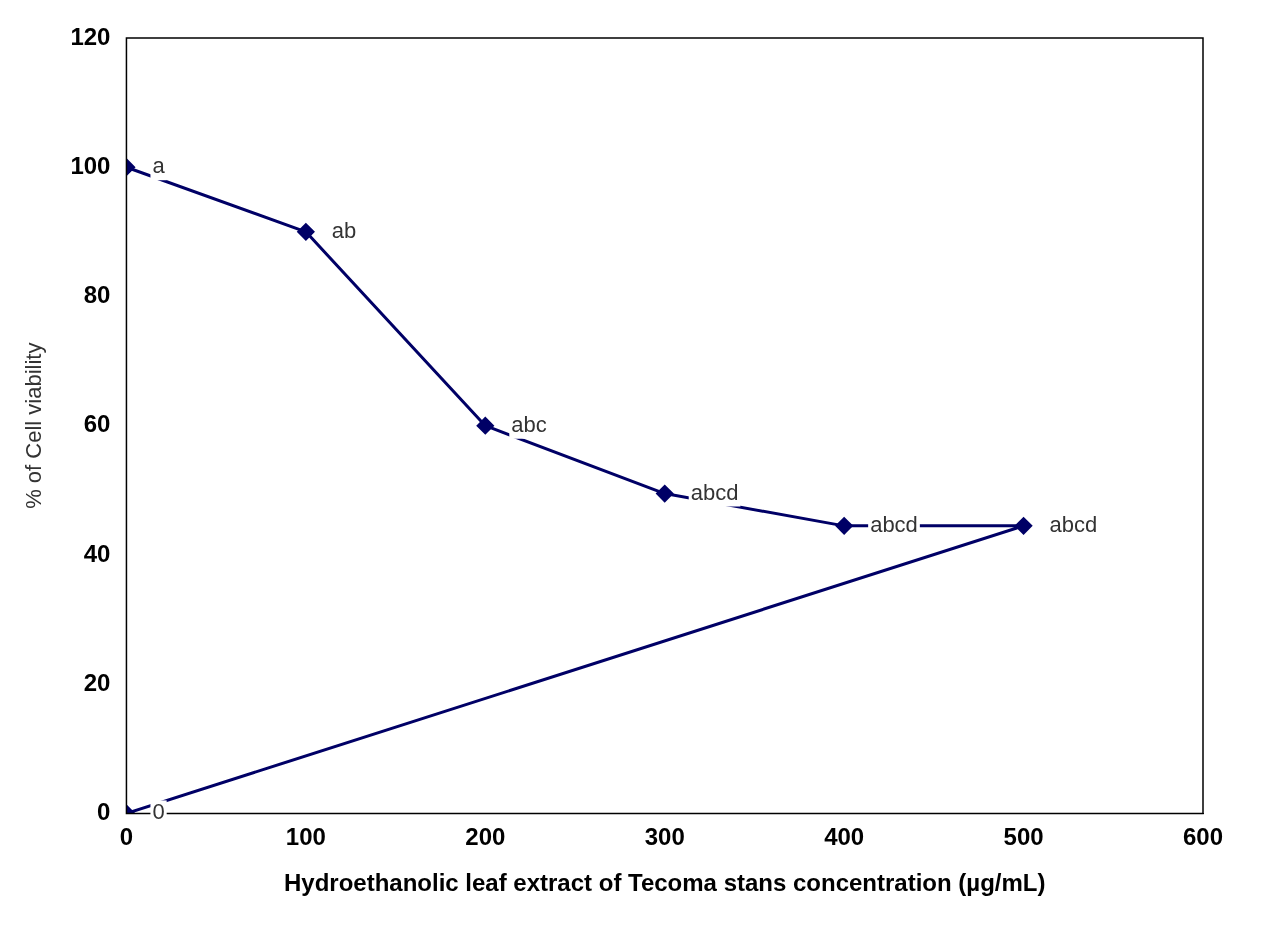 The image size is (1262, 943). Describe the element at coordinates (1023, 837) in the screenshot. I see `x-tick-label: 500` at that location.